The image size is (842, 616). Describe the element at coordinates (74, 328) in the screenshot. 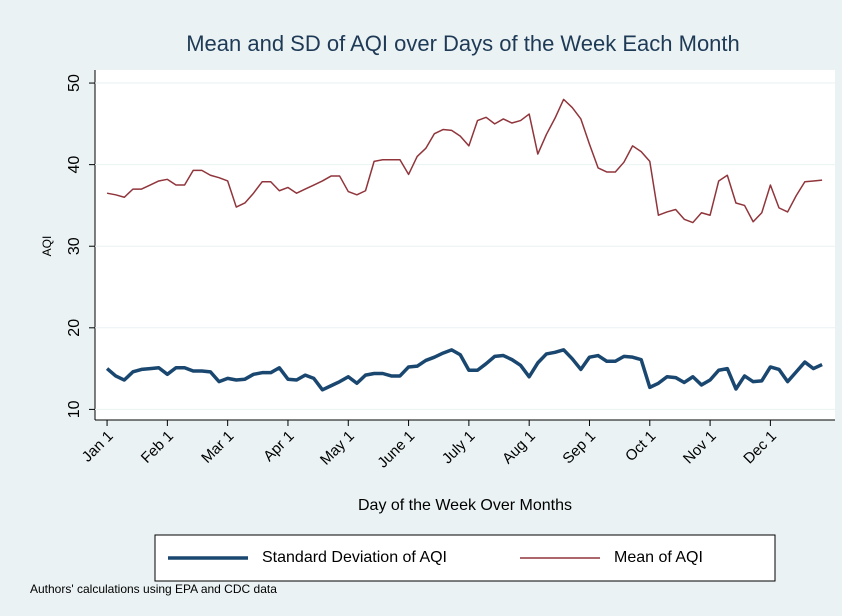

I see `y-tick-label: 20` at that location.